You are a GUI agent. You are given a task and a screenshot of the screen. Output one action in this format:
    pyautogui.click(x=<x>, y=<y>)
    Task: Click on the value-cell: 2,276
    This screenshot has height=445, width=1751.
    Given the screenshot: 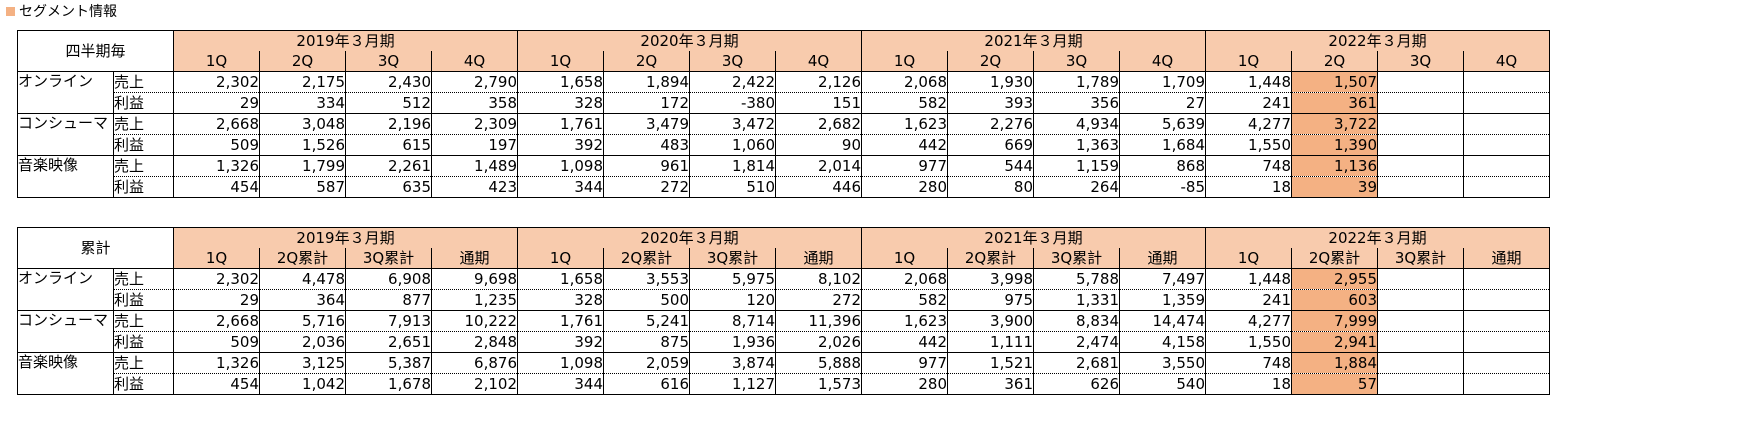 What is the action you would take?
    pyautogui.click(x=990, y=124)
    